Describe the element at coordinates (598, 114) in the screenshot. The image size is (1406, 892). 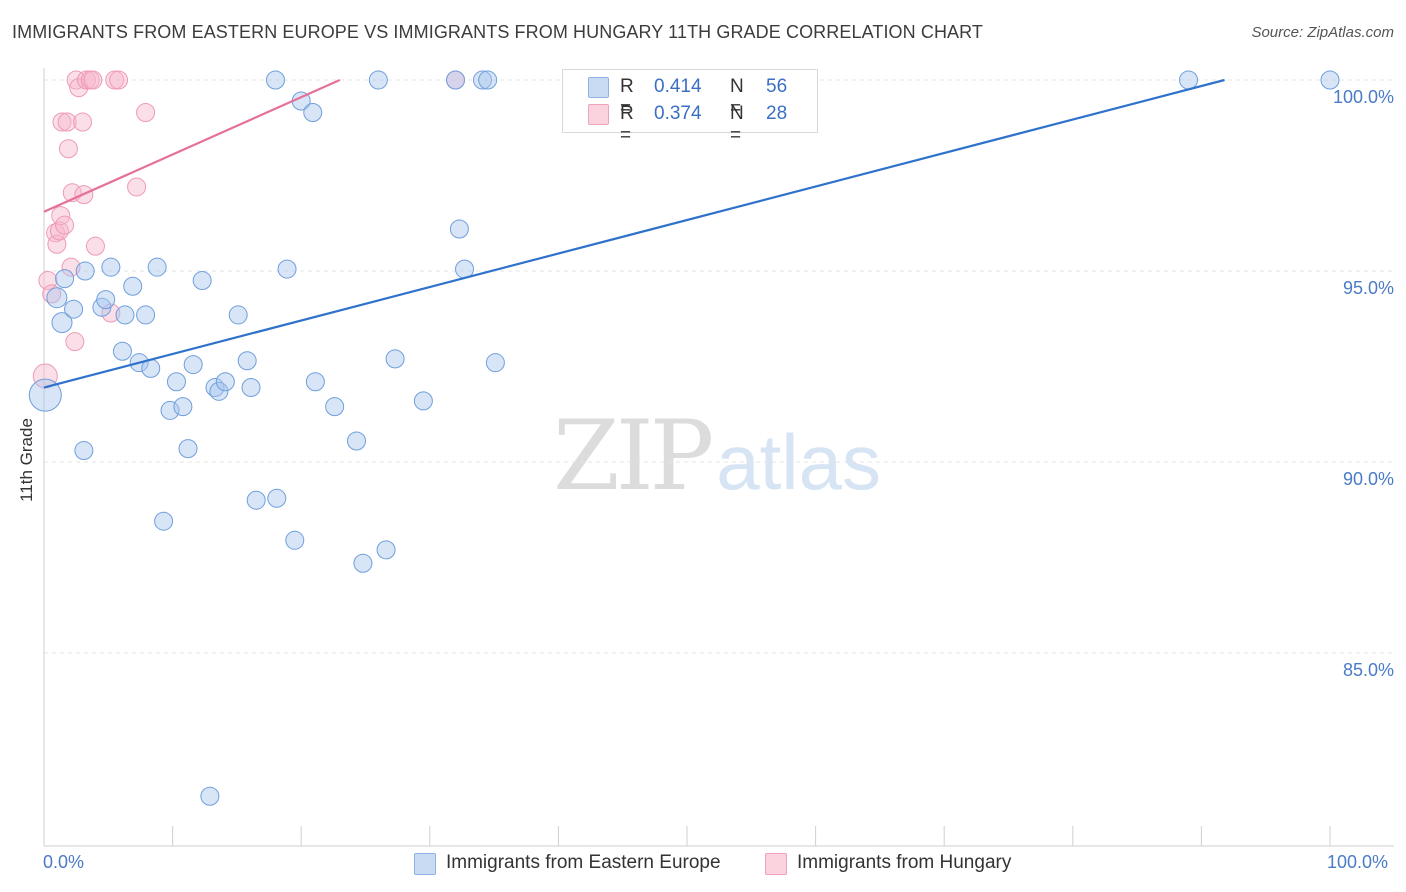
I see `legend-swatch-hungary` at that location.